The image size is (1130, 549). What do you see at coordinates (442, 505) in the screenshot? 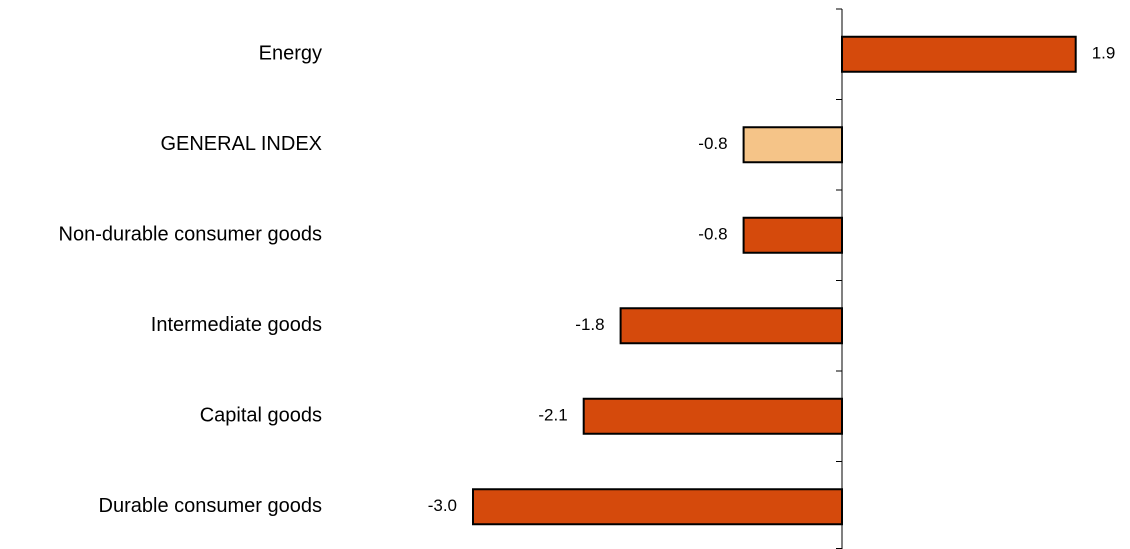
I see `value-label-durable-consumer-goods: -3.0` at bounding box center [442, 505].